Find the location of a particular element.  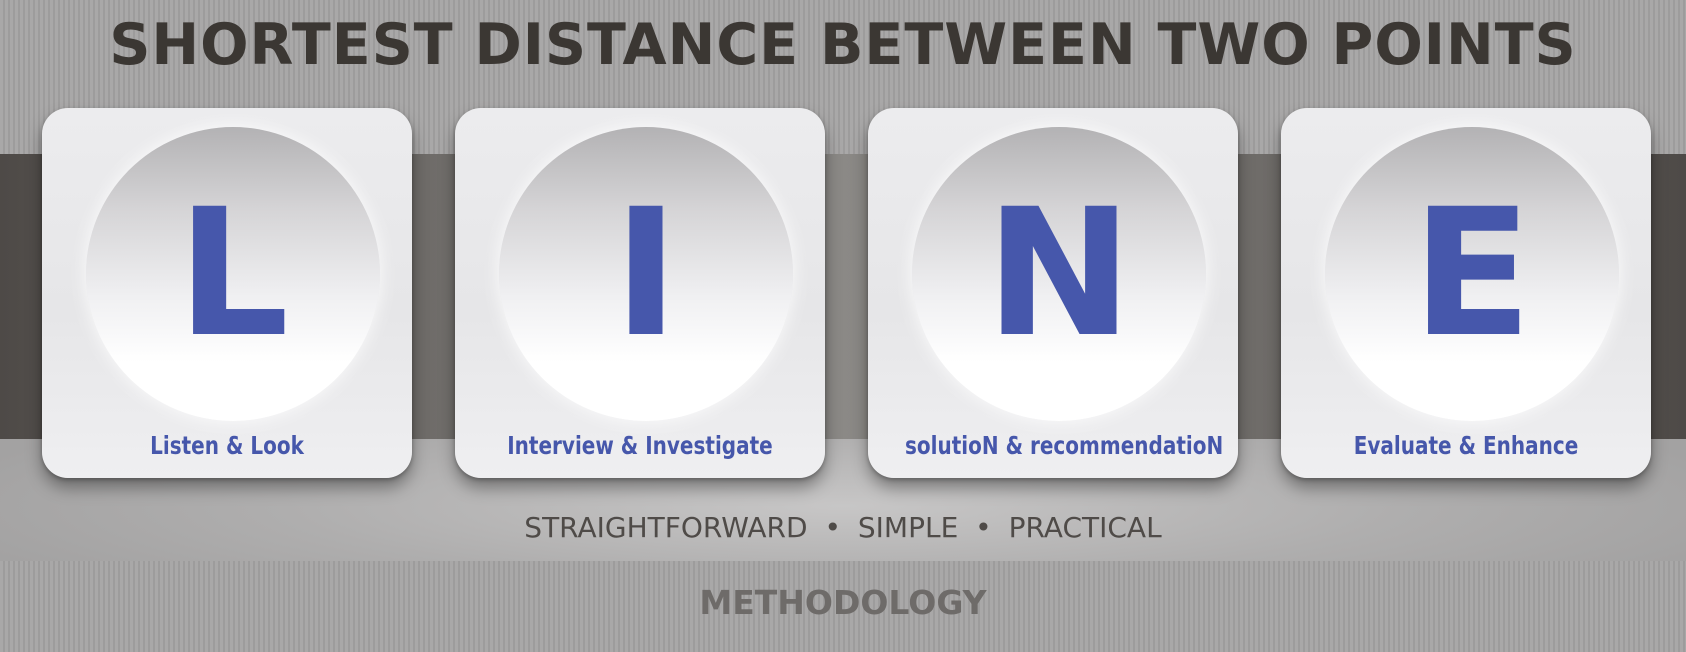

card-i: I Interview & Investigate is located at coordinates (640, 293).